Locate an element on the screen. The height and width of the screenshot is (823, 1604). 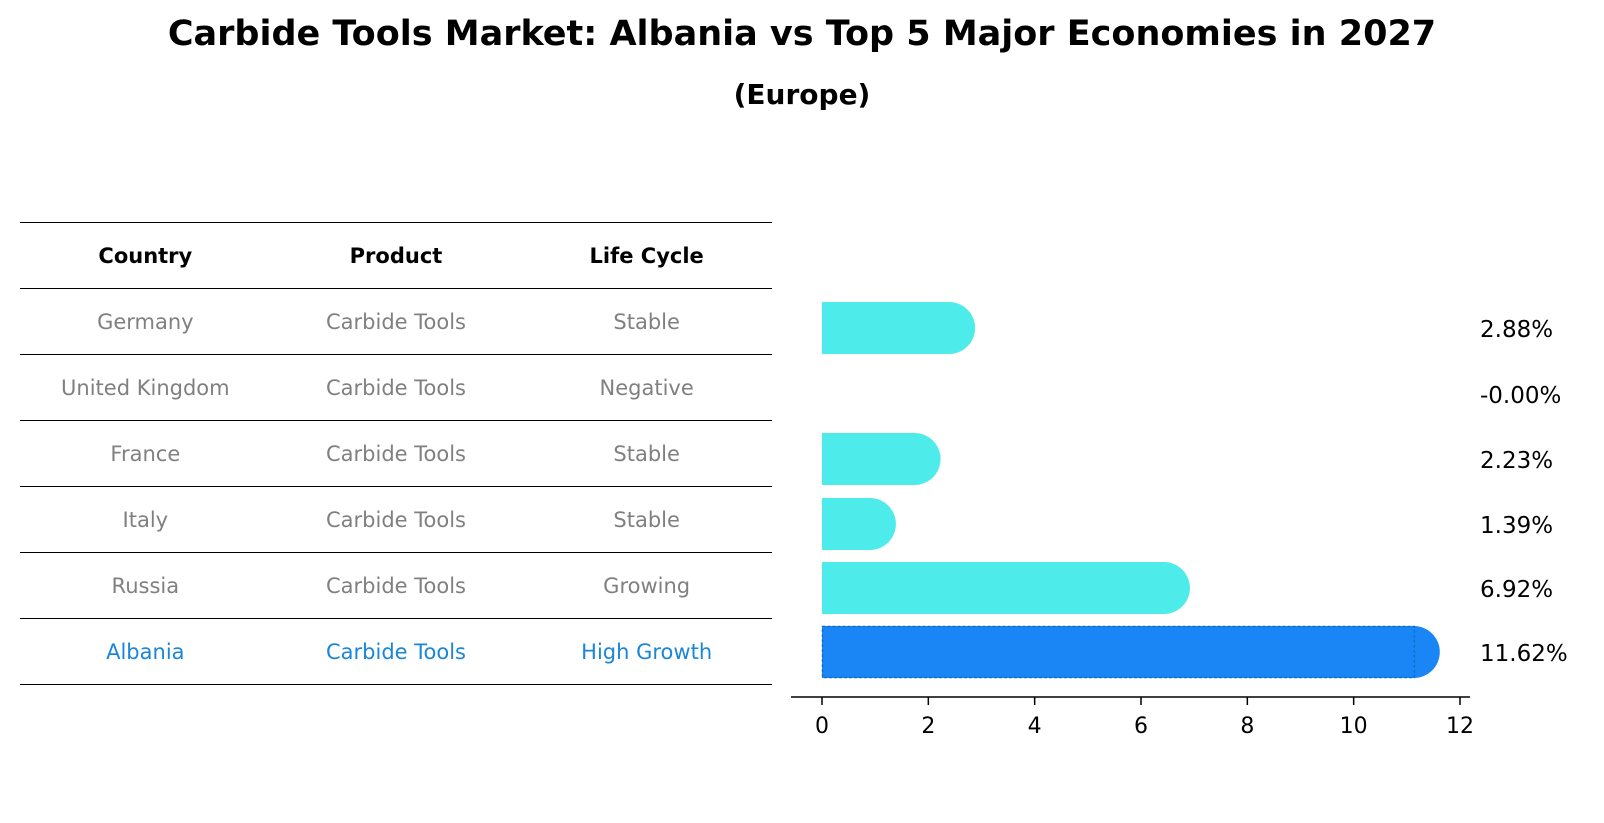
x-tick-label: 2 is located at coordinates (928, 726).